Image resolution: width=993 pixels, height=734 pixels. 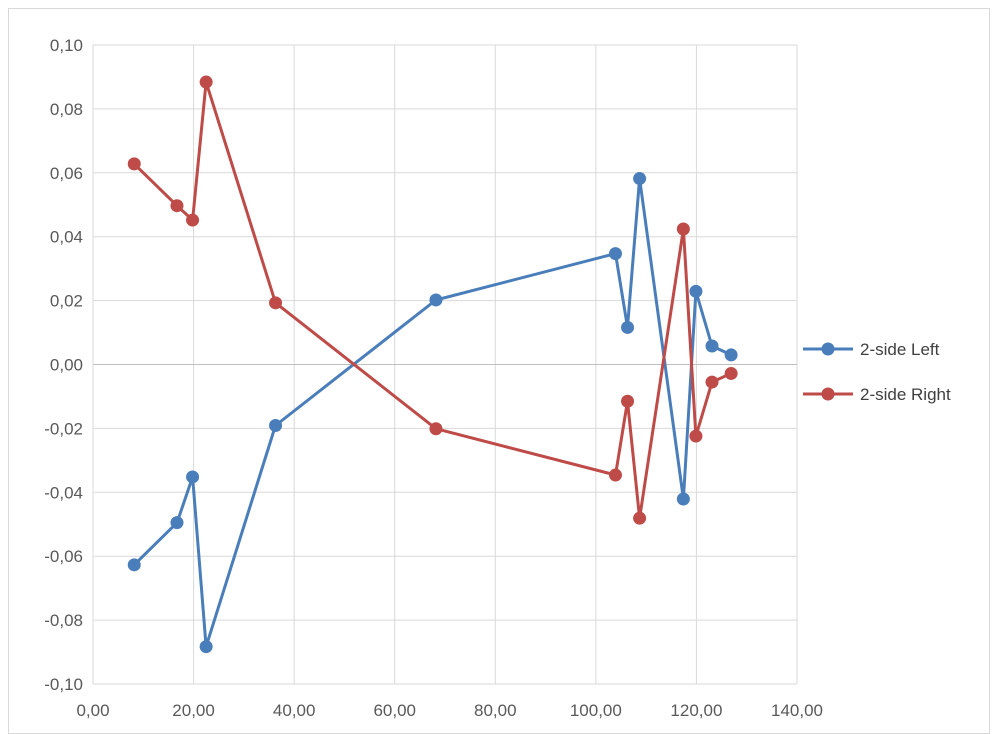 I want to click on x-tick-label: 120,00, so click(x=696, y=710).